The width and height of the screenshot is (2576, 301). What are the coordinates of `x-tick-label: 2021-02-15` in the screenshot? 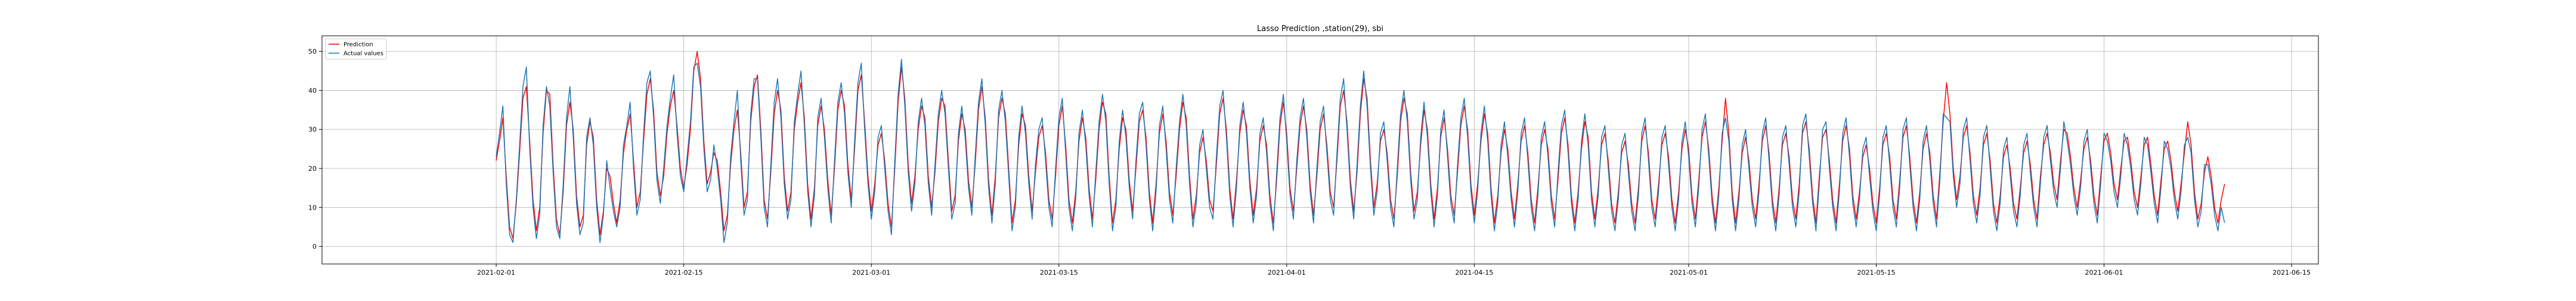 It's located at (684, 273).